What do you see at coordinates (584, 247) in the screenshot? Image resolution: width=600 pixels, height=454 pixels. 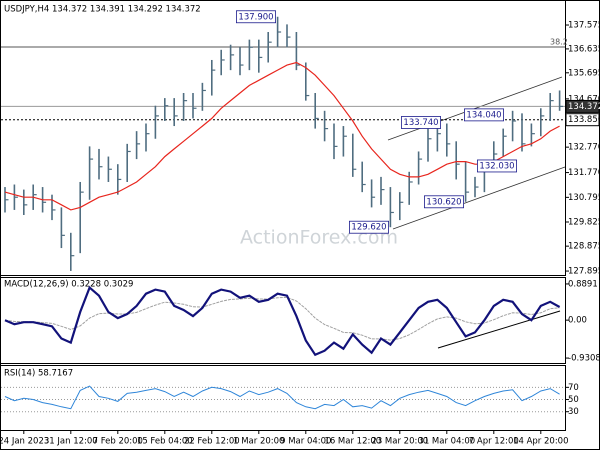 I see `y-tick-label: 128.875` at bounding box center [584, 247].